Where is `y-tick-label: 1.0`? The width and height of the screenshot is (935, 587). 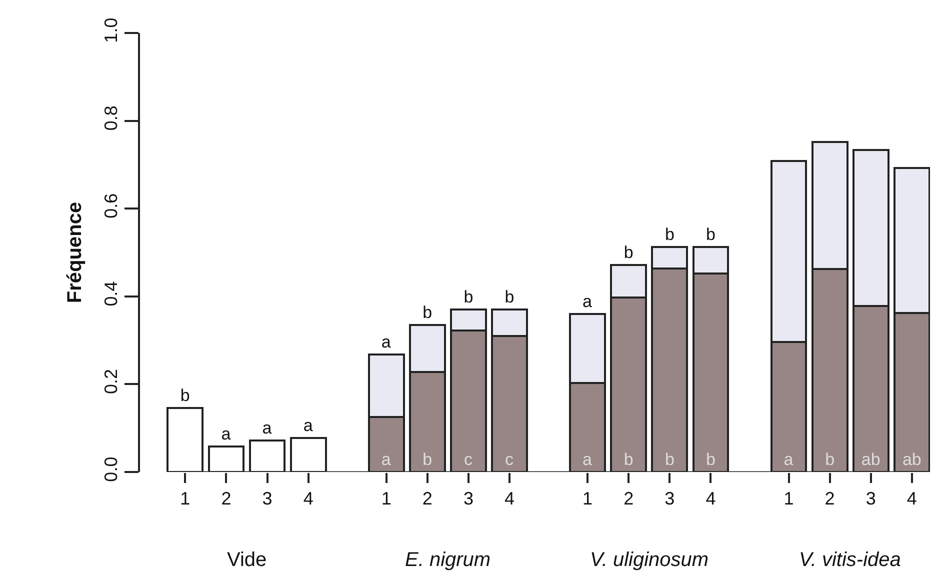
y-tick-label: 1.0 is located at coordinates (111, 30).